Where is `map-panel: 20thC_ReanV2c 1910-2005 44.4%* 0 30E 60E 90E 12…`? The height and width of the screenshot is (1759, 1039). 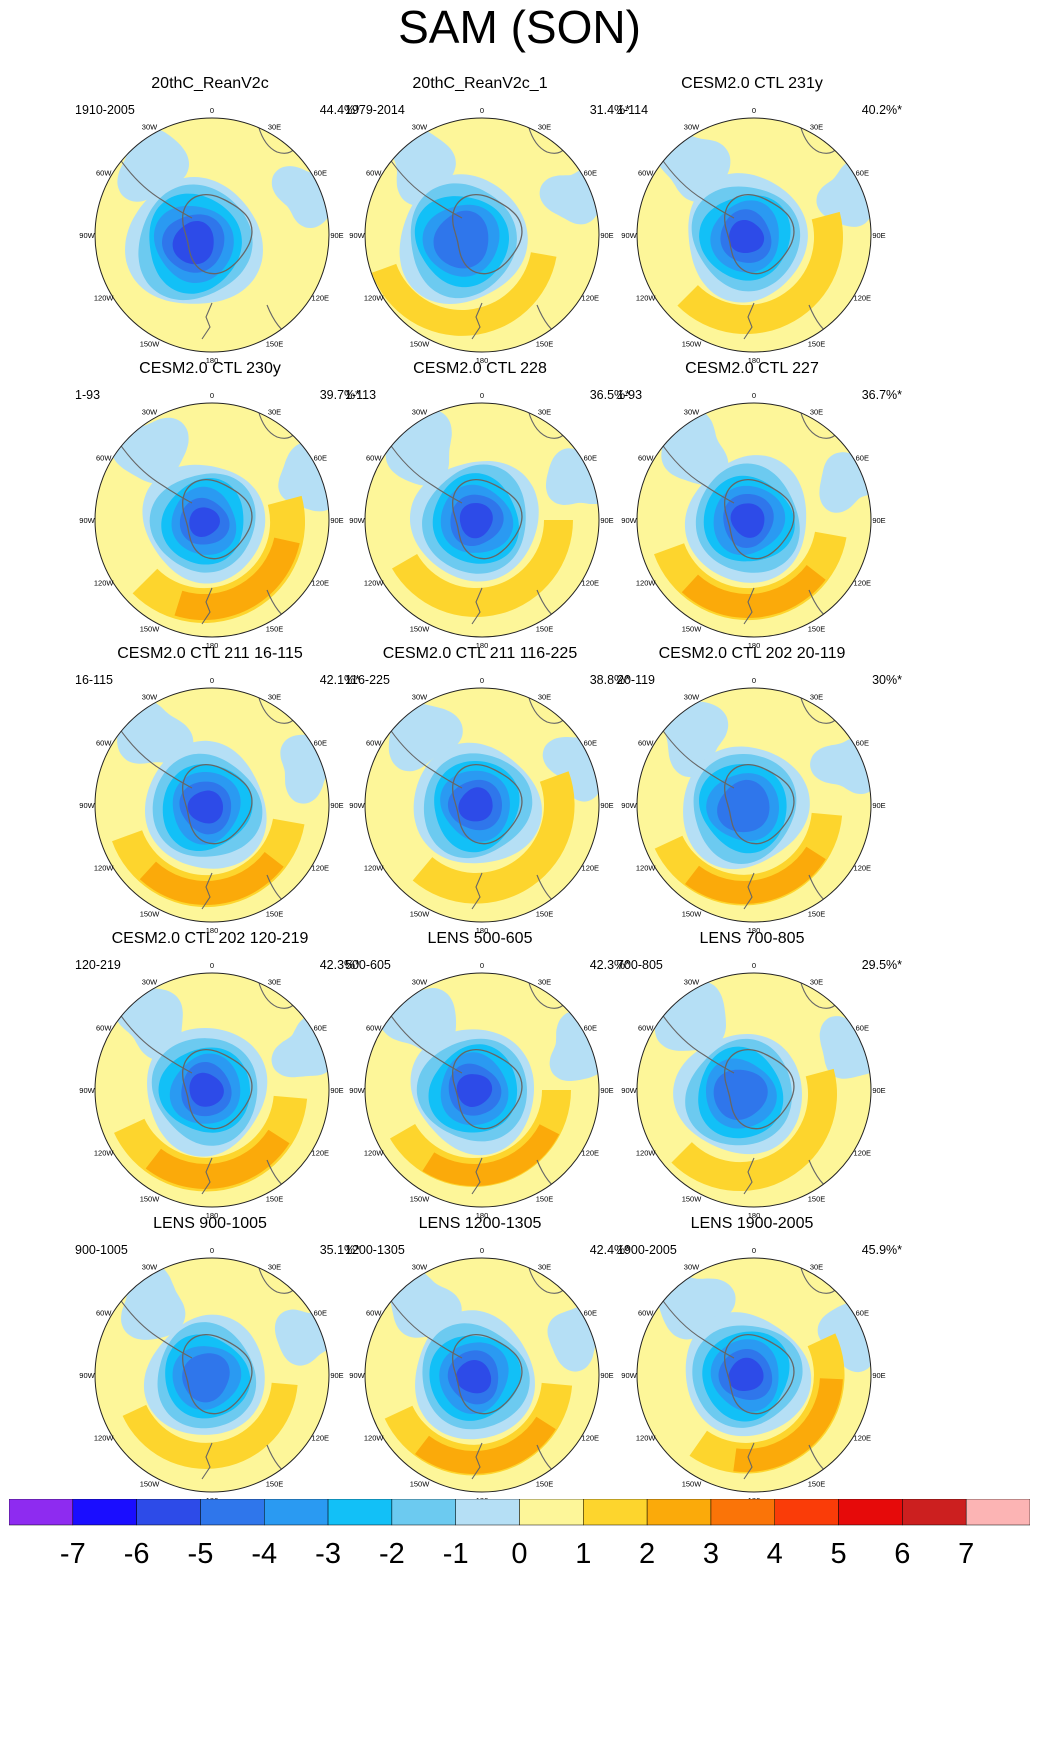 map-panel: 20thC_ReanV2c 1910-2005 44.4%* 0 30E 60E 90E 12… is located at coordinates (220, 225).